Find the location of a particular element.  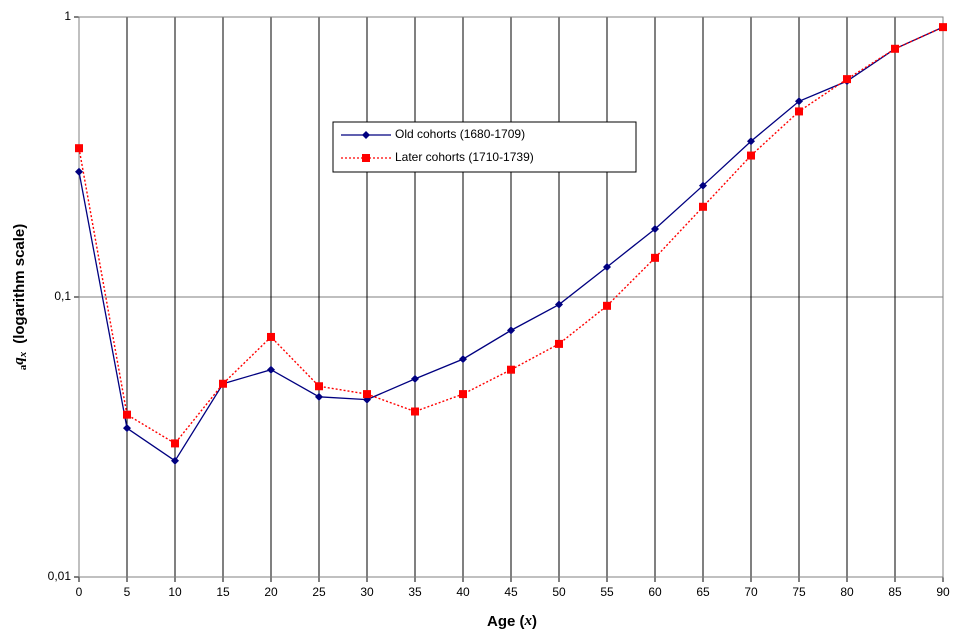

y-axis-title: aqx (logarithm scale) is located at coordinates (20, 297).